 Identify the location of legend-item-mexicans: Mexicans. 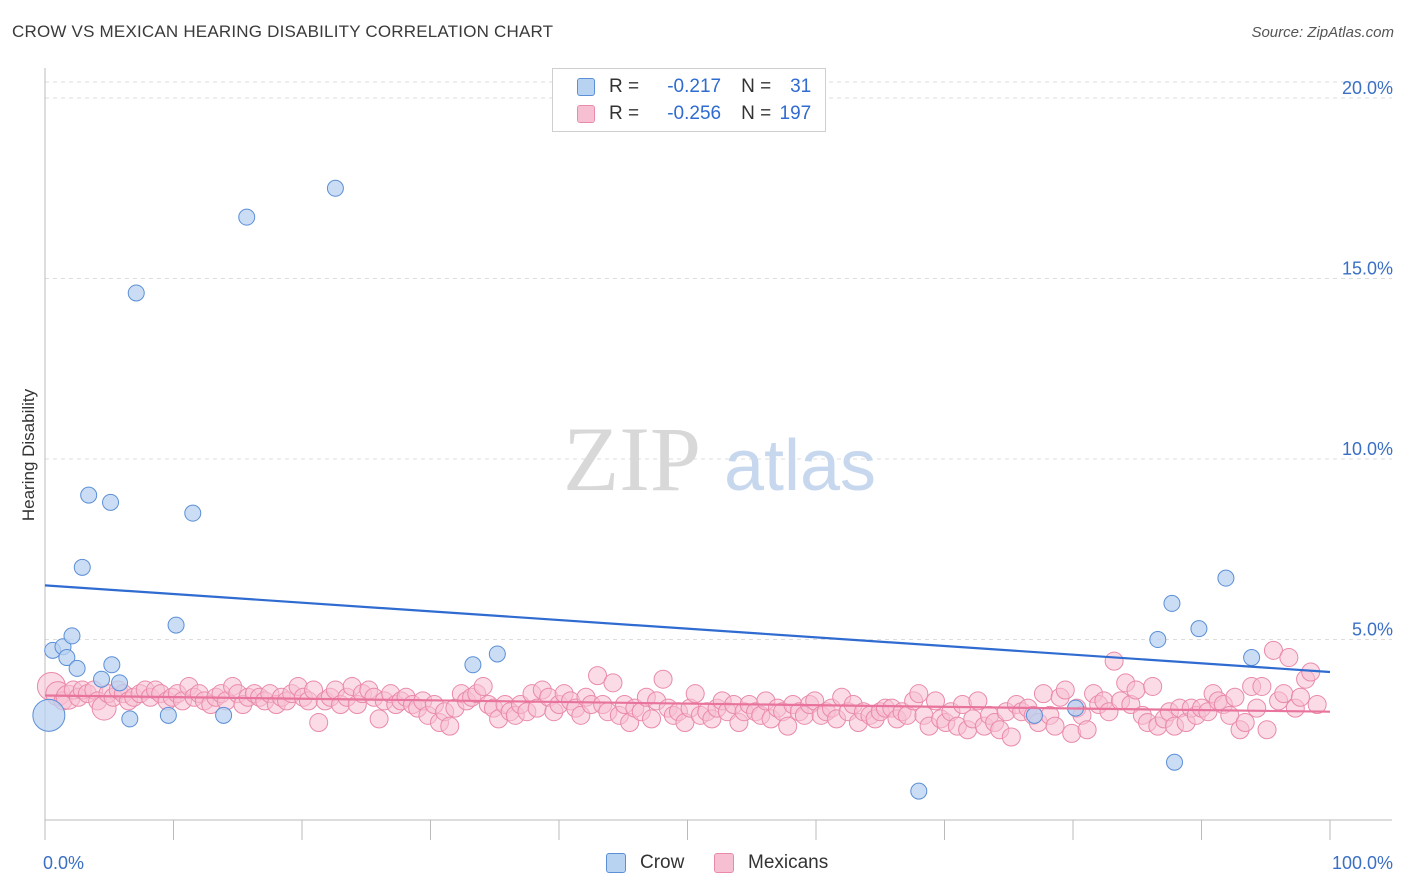
(771, 863).